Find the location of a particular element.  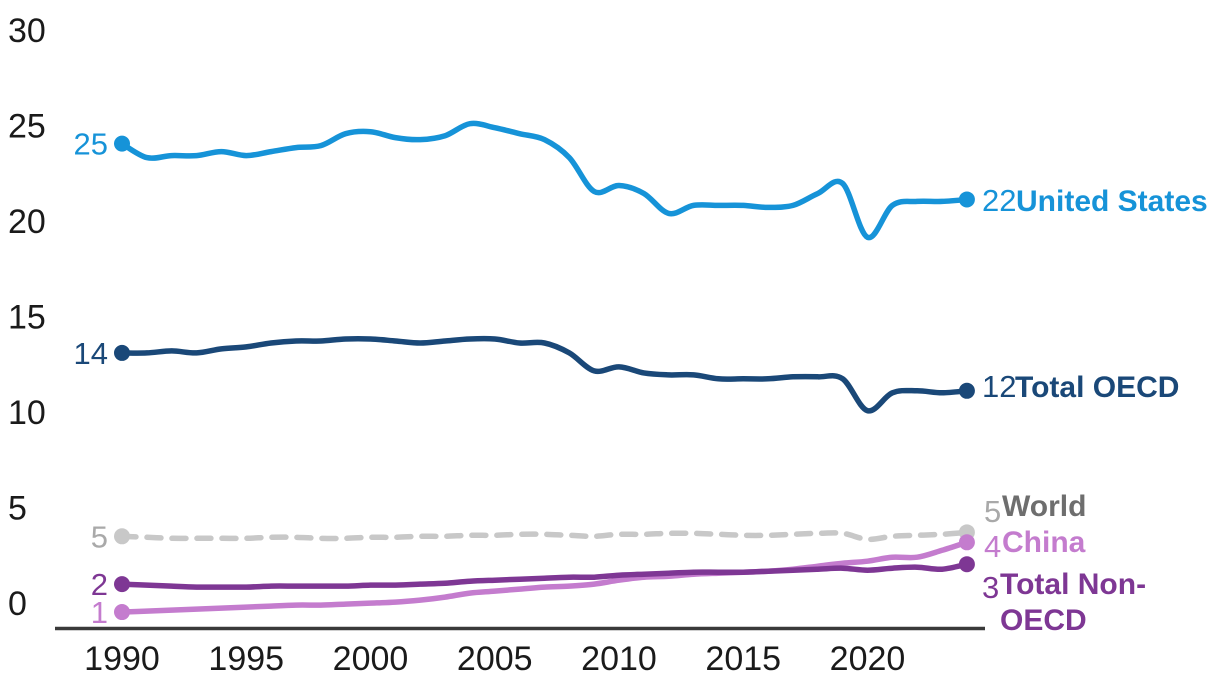

series-end-value-china: 4 is located at coordinates (992, 546).